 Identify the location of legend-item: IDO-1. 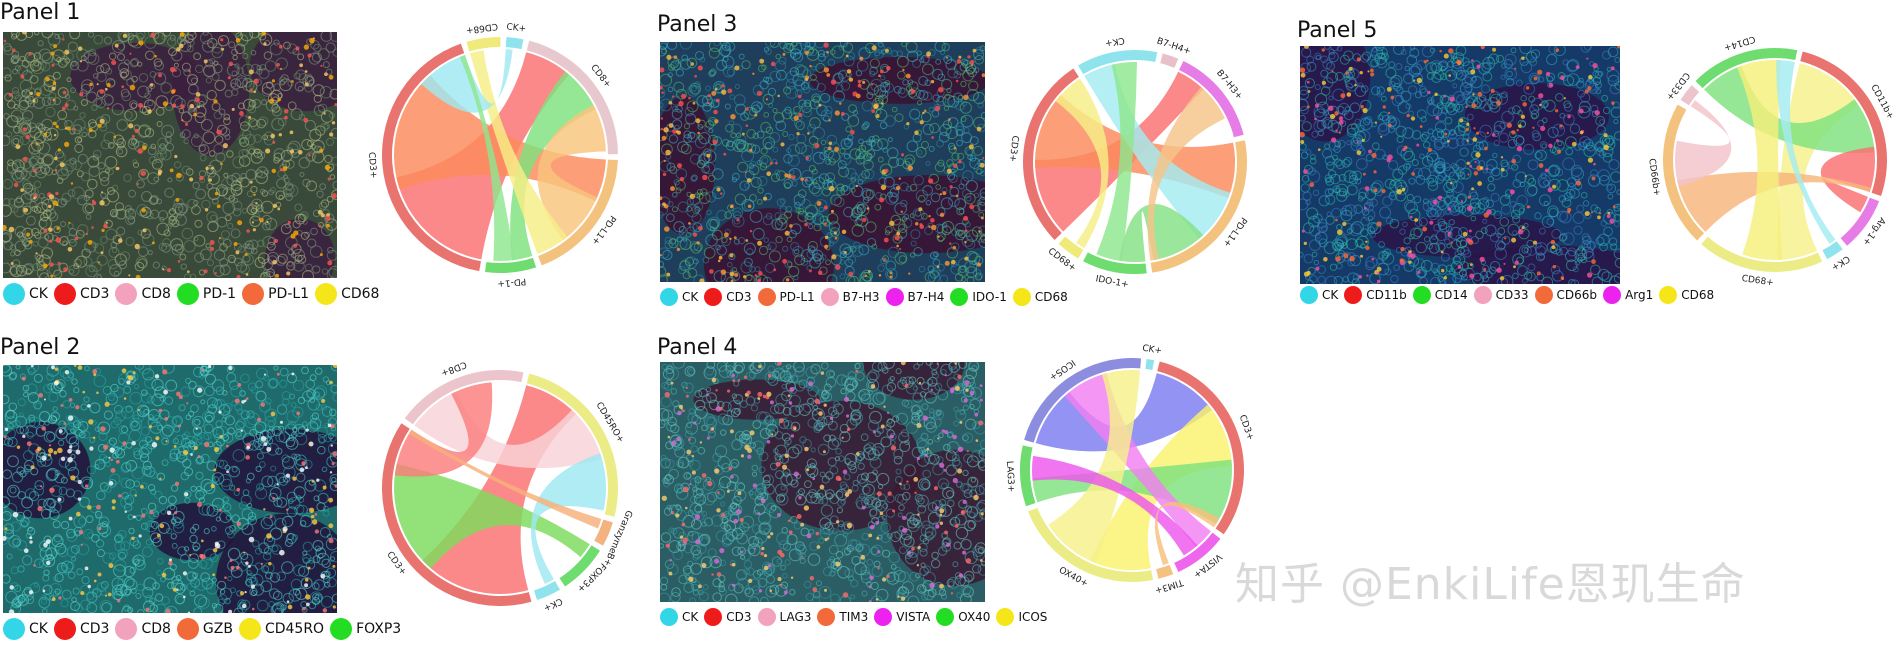
(978, 297).